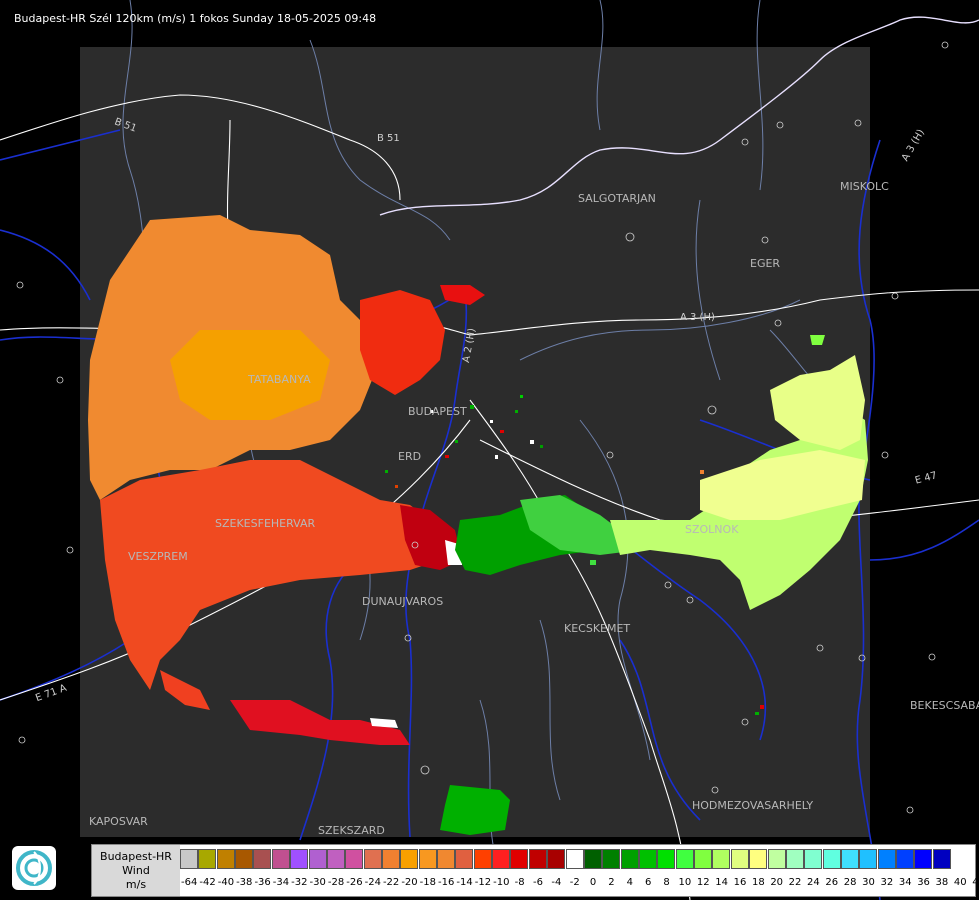 This screenshot has height=900, width=979. I want to click on logo-icon, so click(34, 868).